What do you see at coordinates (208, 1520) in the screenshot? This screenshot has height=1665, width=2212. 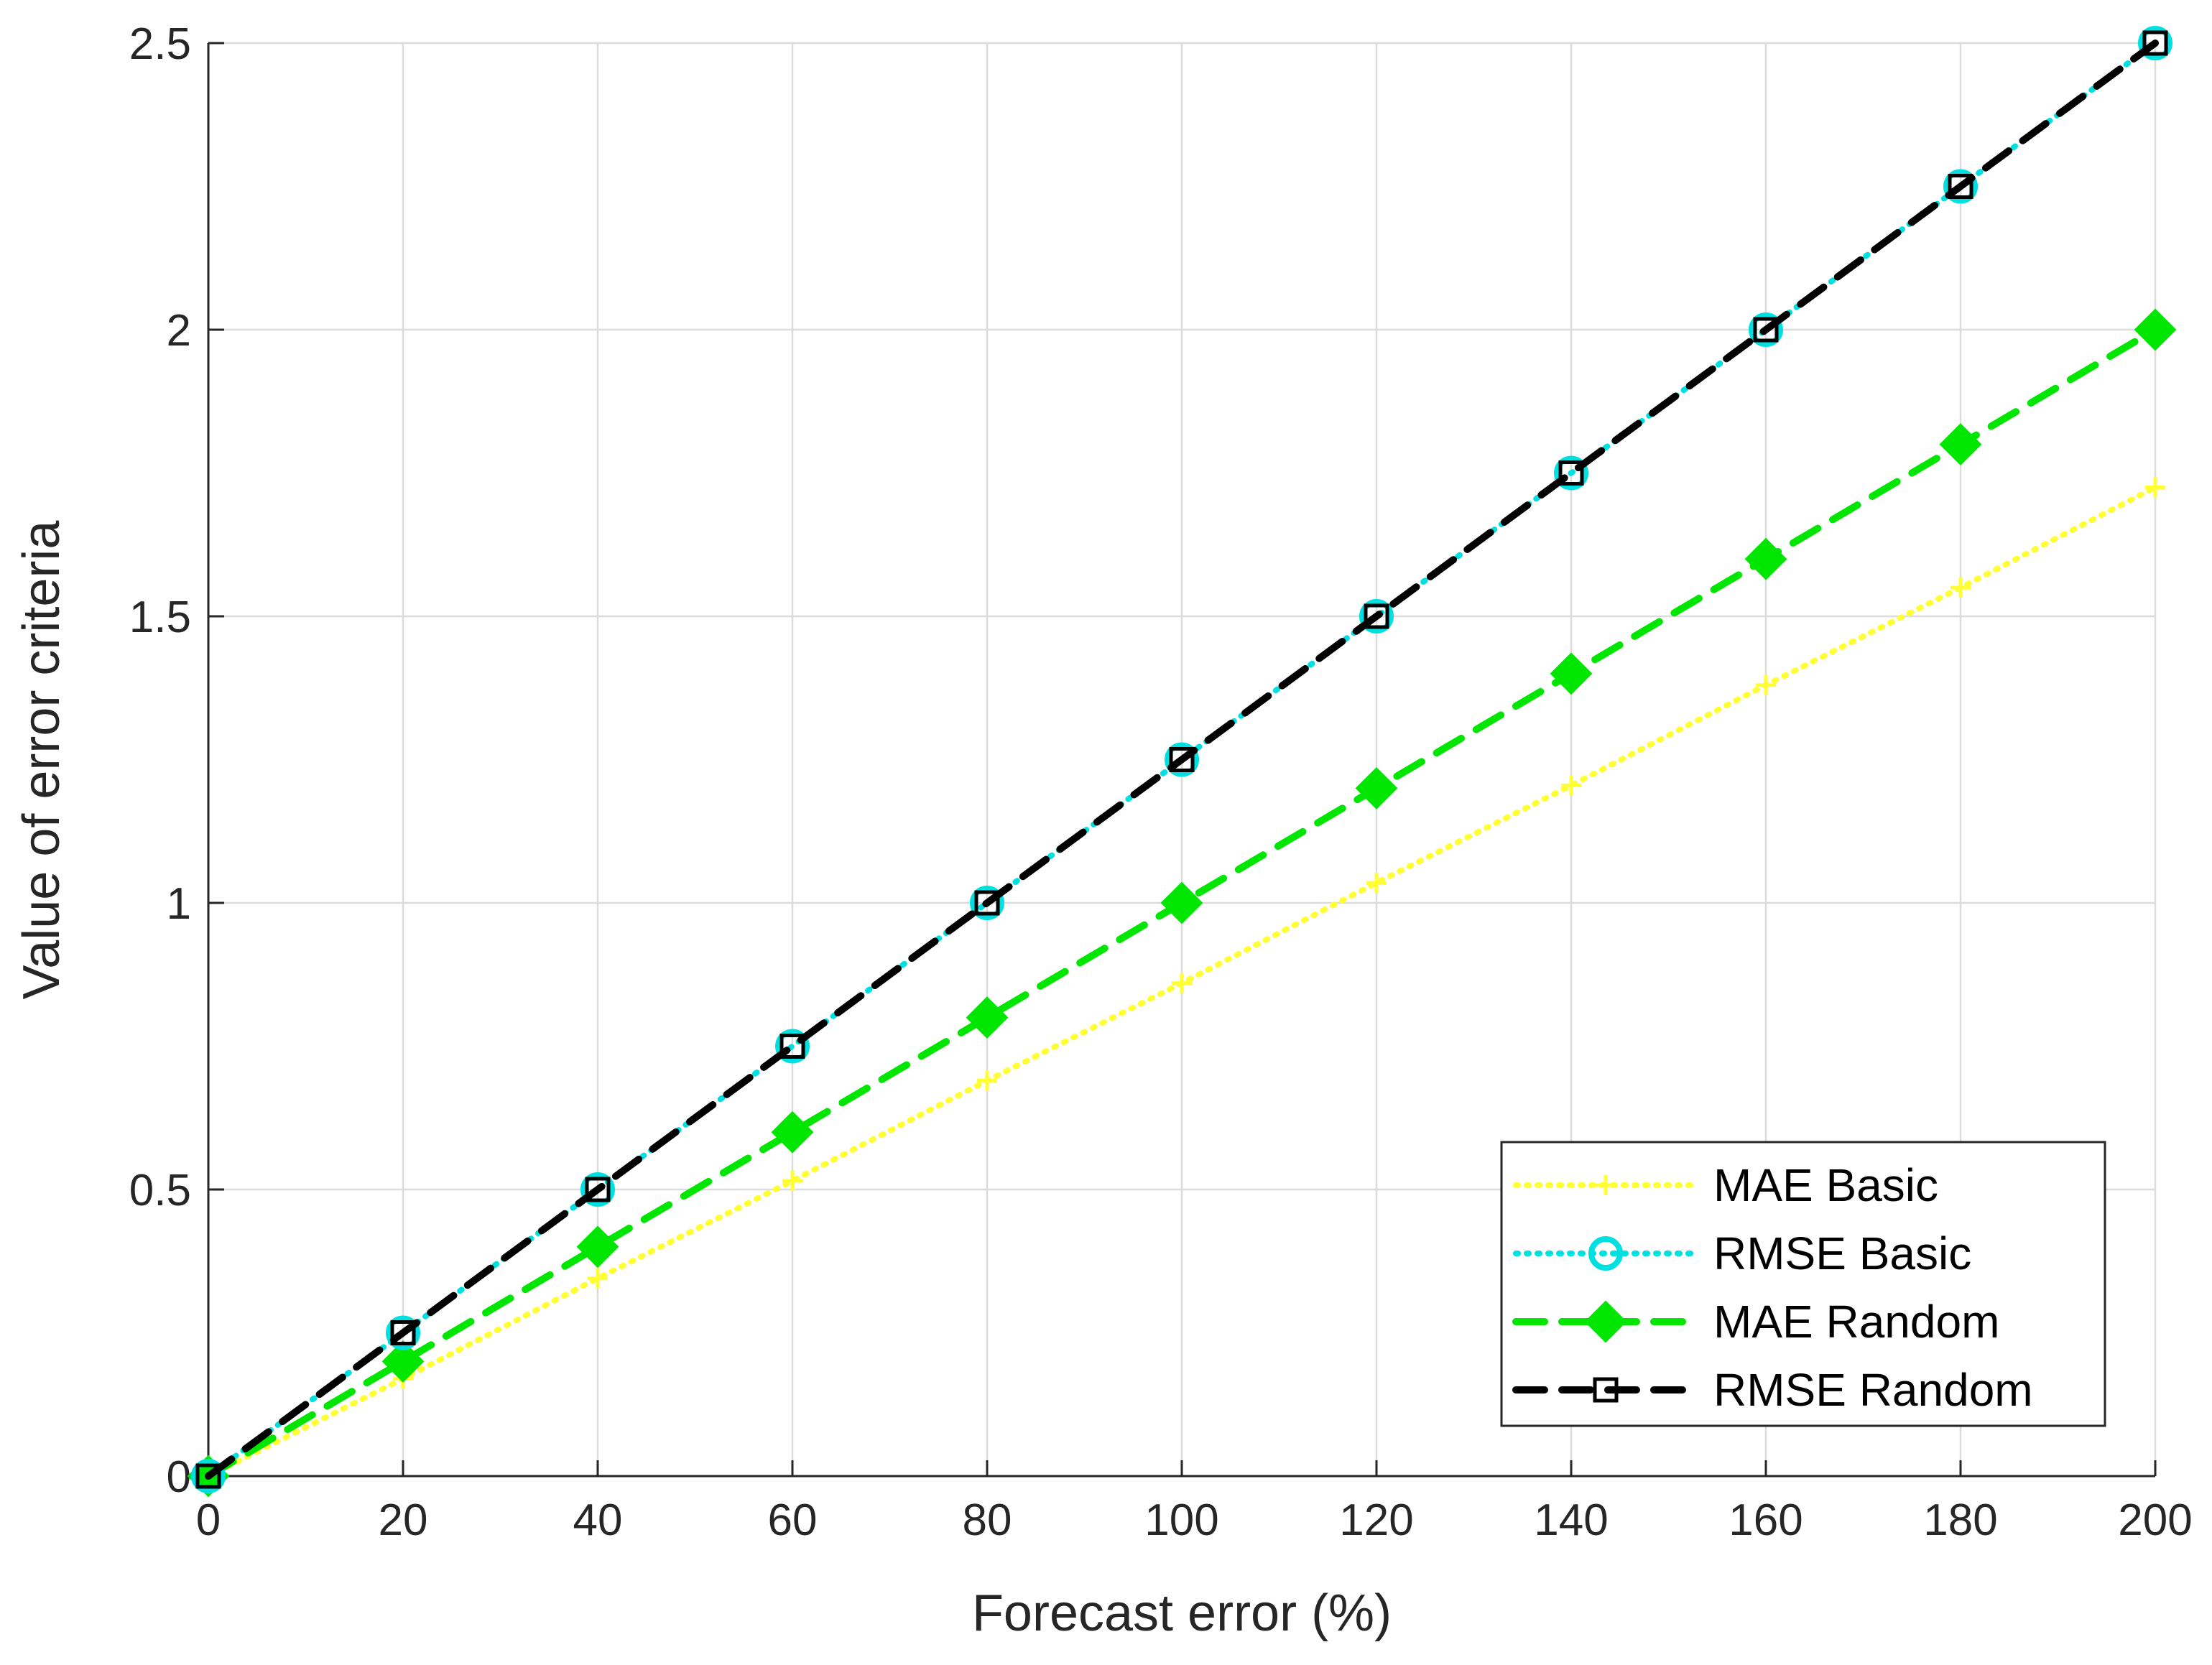 I see `x-tick-label: 0` at bounding box center [208, 1520].